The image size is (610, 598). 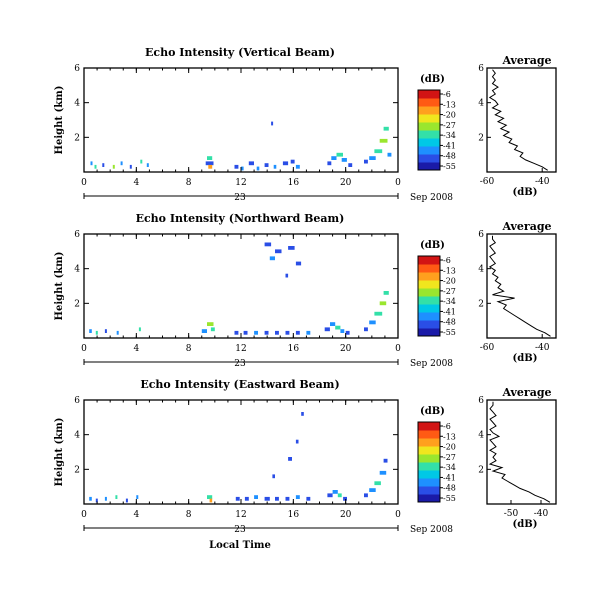 What do you see at coordinates (429, 462) in the screenshot?
I see `colorbar-frame` at bounding box center [429, 462].